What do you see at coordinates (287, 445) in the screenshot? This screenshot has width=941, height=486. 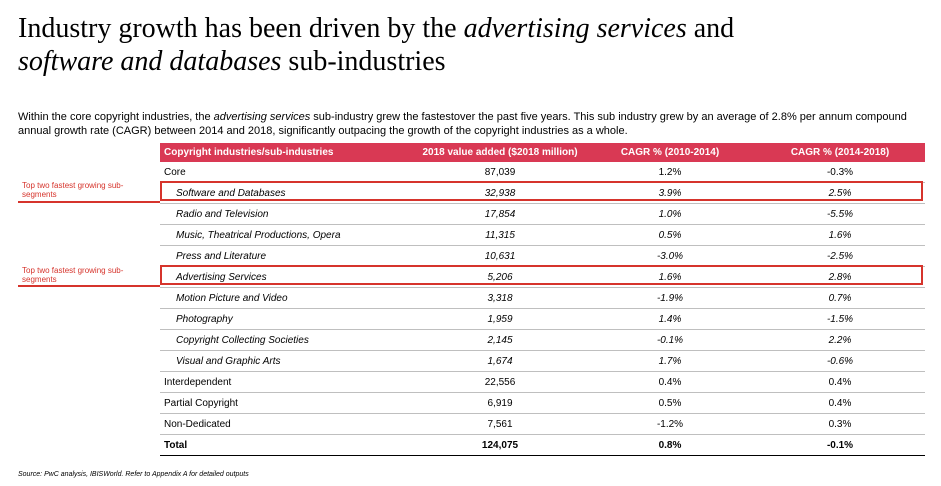 I see `row-name: Total` at bounding box center [287, 445].